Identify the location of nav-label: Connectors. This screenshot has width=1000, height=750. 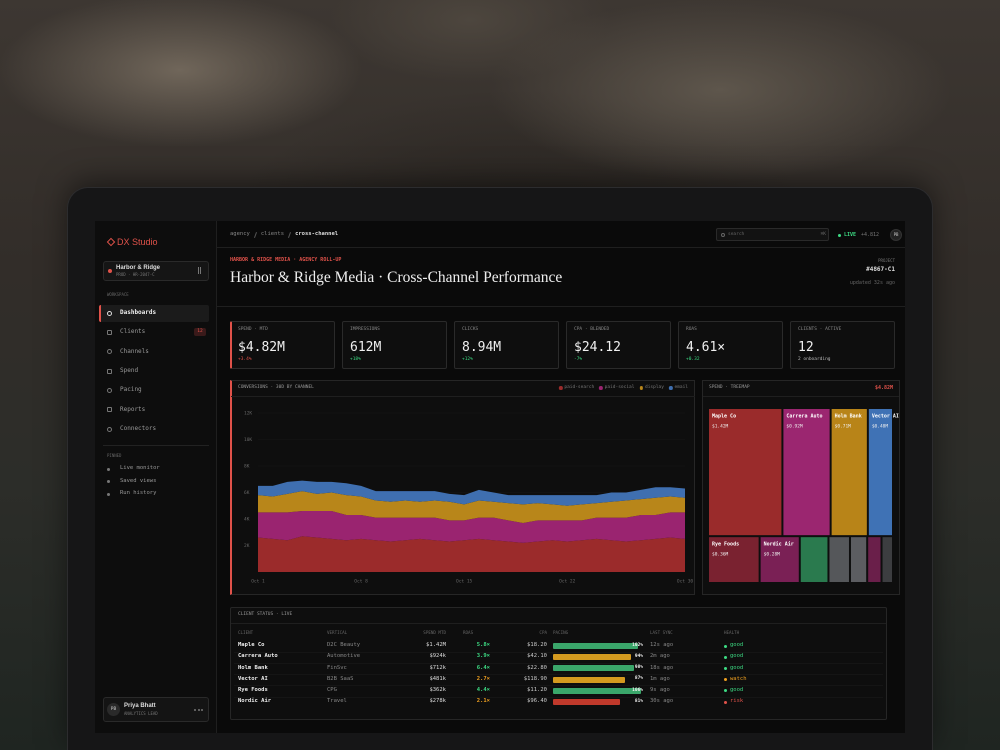
(138, 429).